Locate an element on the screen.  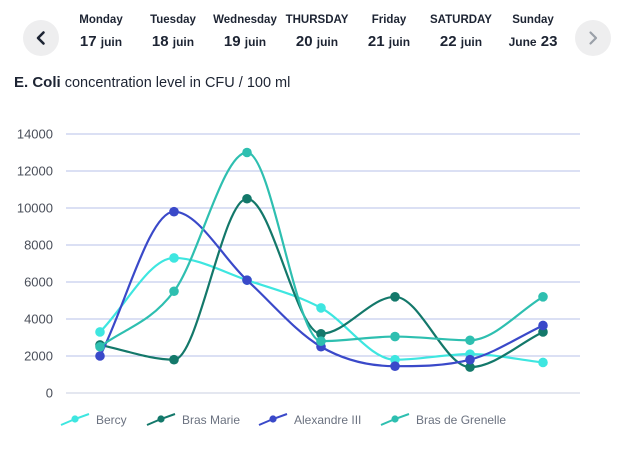
day-tab-17: Monday 17 juin is located at coordinates (101, 31).